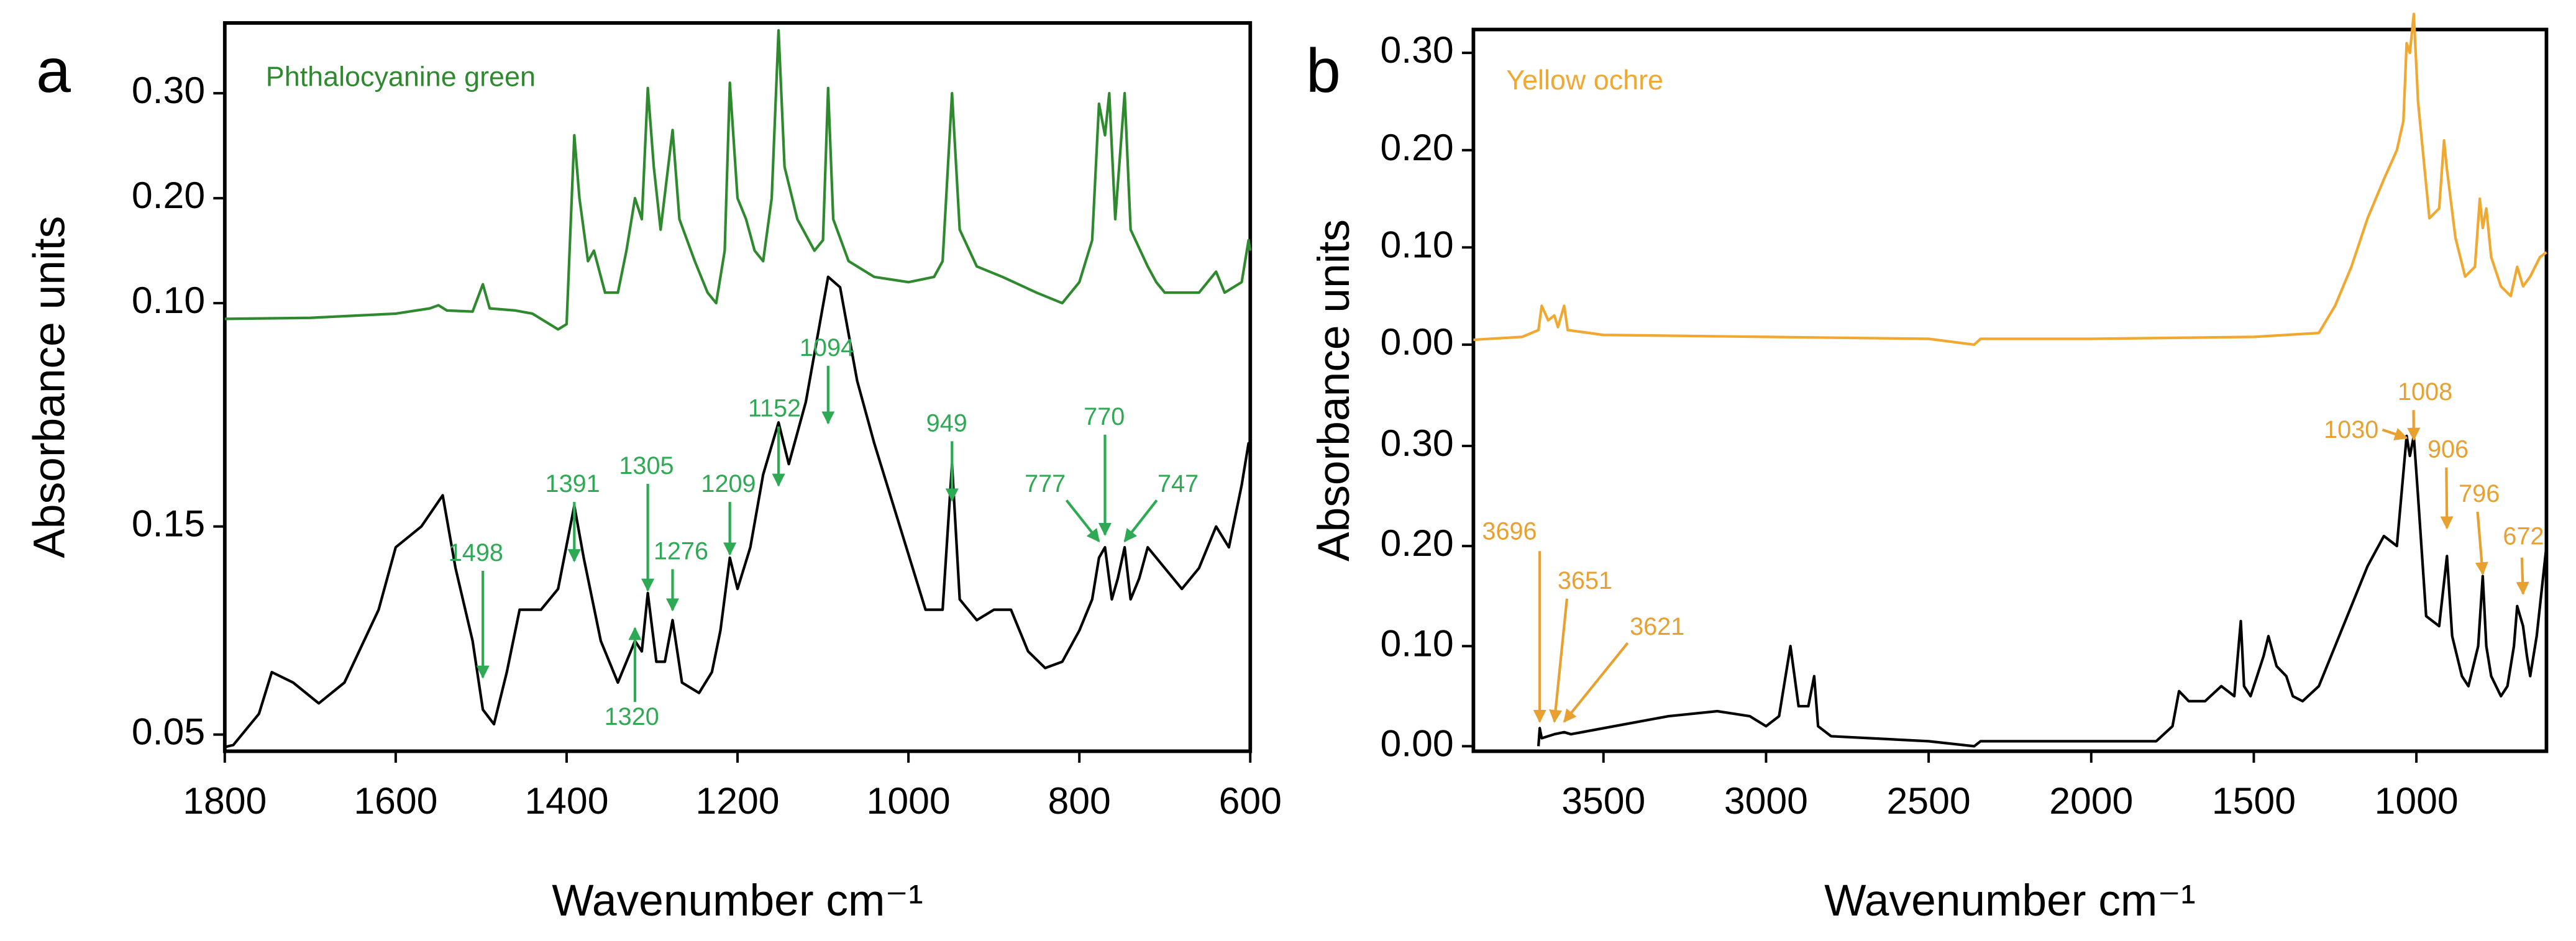 This screenshot has width=2576, height=941. What do you see at coordinates (1929, 801) in the screenshot?
I see `x-tick-label: 2500` at bounding box center [1929, 801].